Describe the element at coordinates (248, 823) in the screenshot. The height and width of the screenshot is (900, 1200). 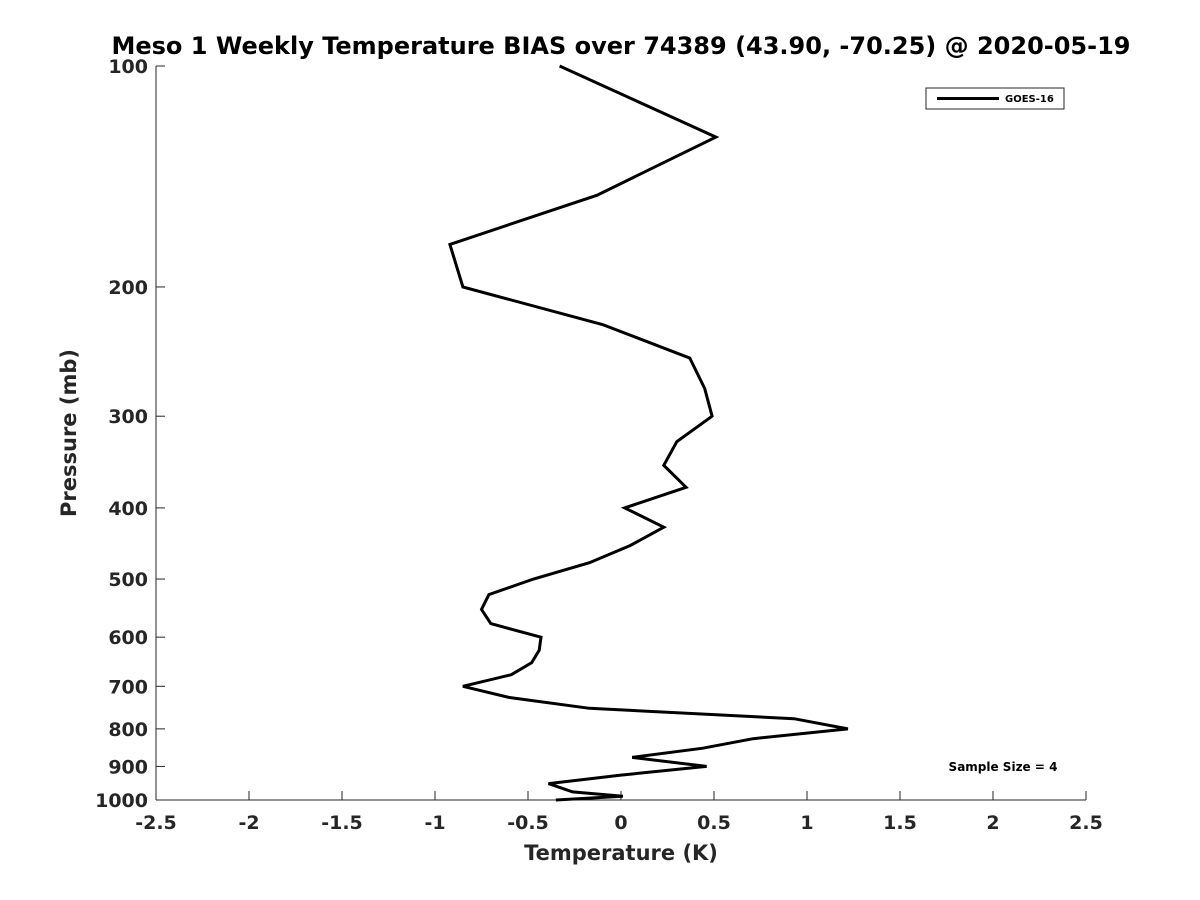
I see `x-tick-label: -2` at that location.